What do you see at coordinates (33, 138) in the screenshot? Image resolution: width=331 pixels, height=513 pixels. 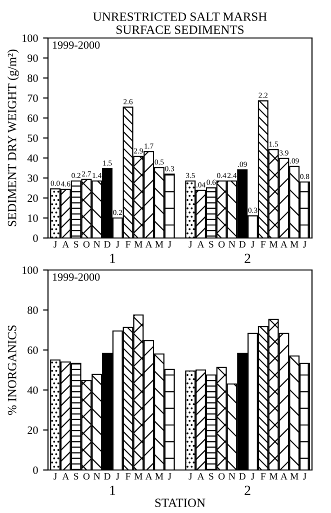 I see `y-tick-label: 50` at bounding box center [33, 138].